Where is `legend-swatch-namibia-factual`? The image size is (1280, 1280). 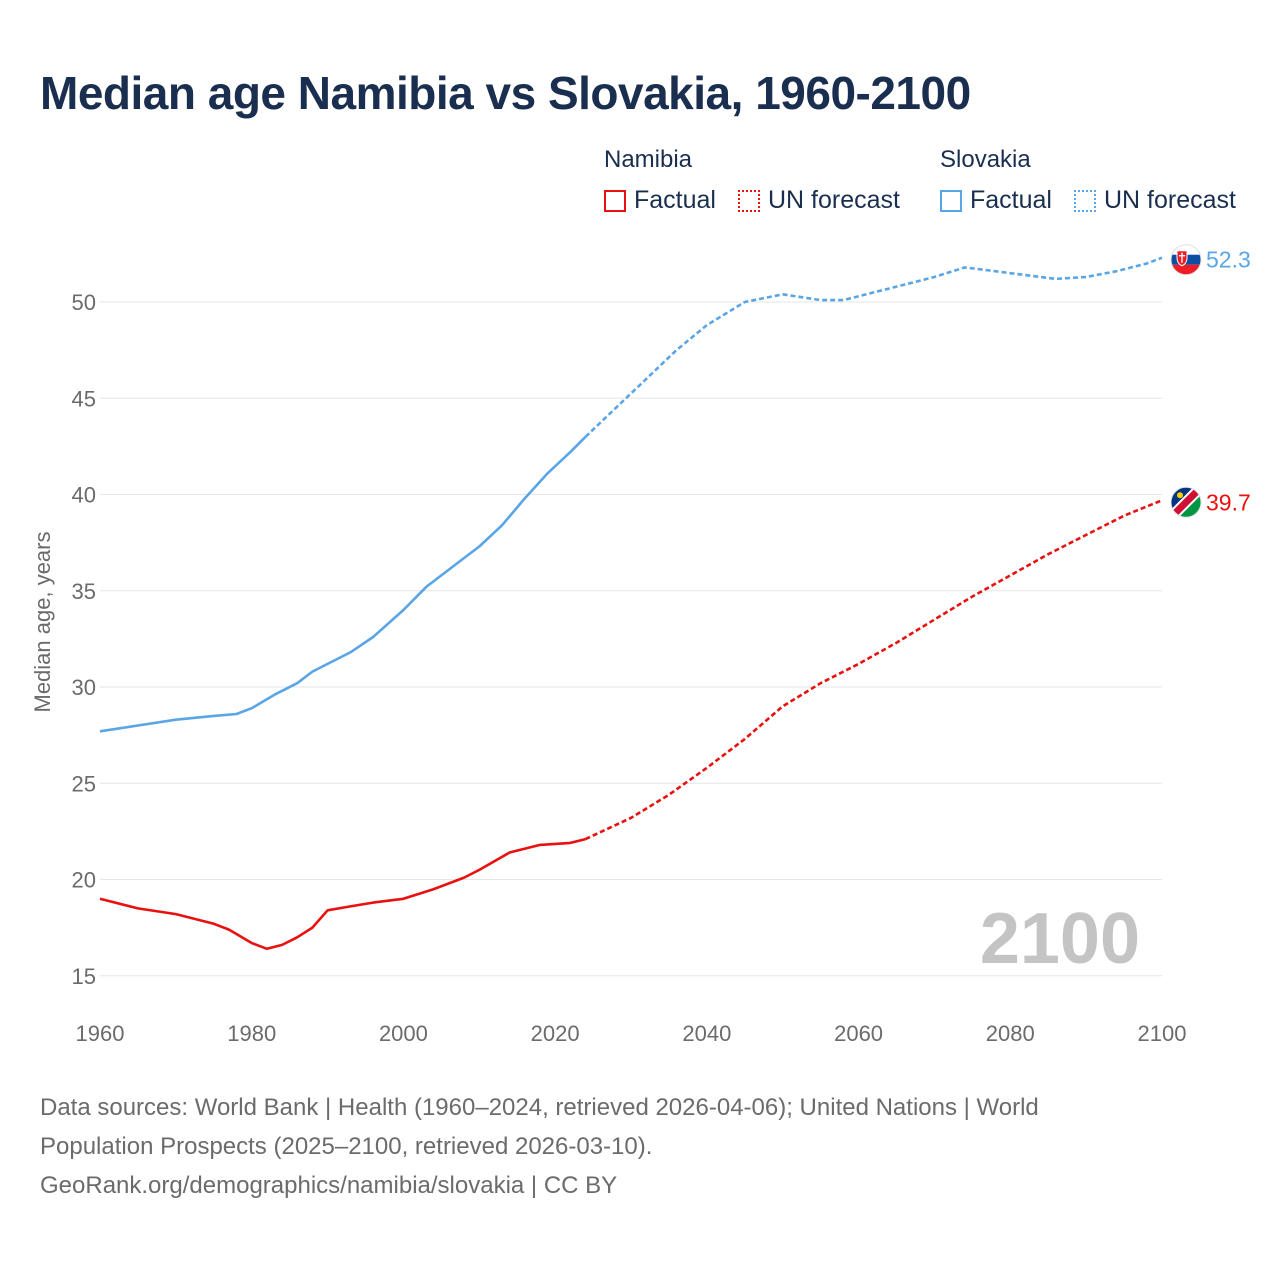 legend-swatch-namibia-factual is located at coordinates (615, 200).